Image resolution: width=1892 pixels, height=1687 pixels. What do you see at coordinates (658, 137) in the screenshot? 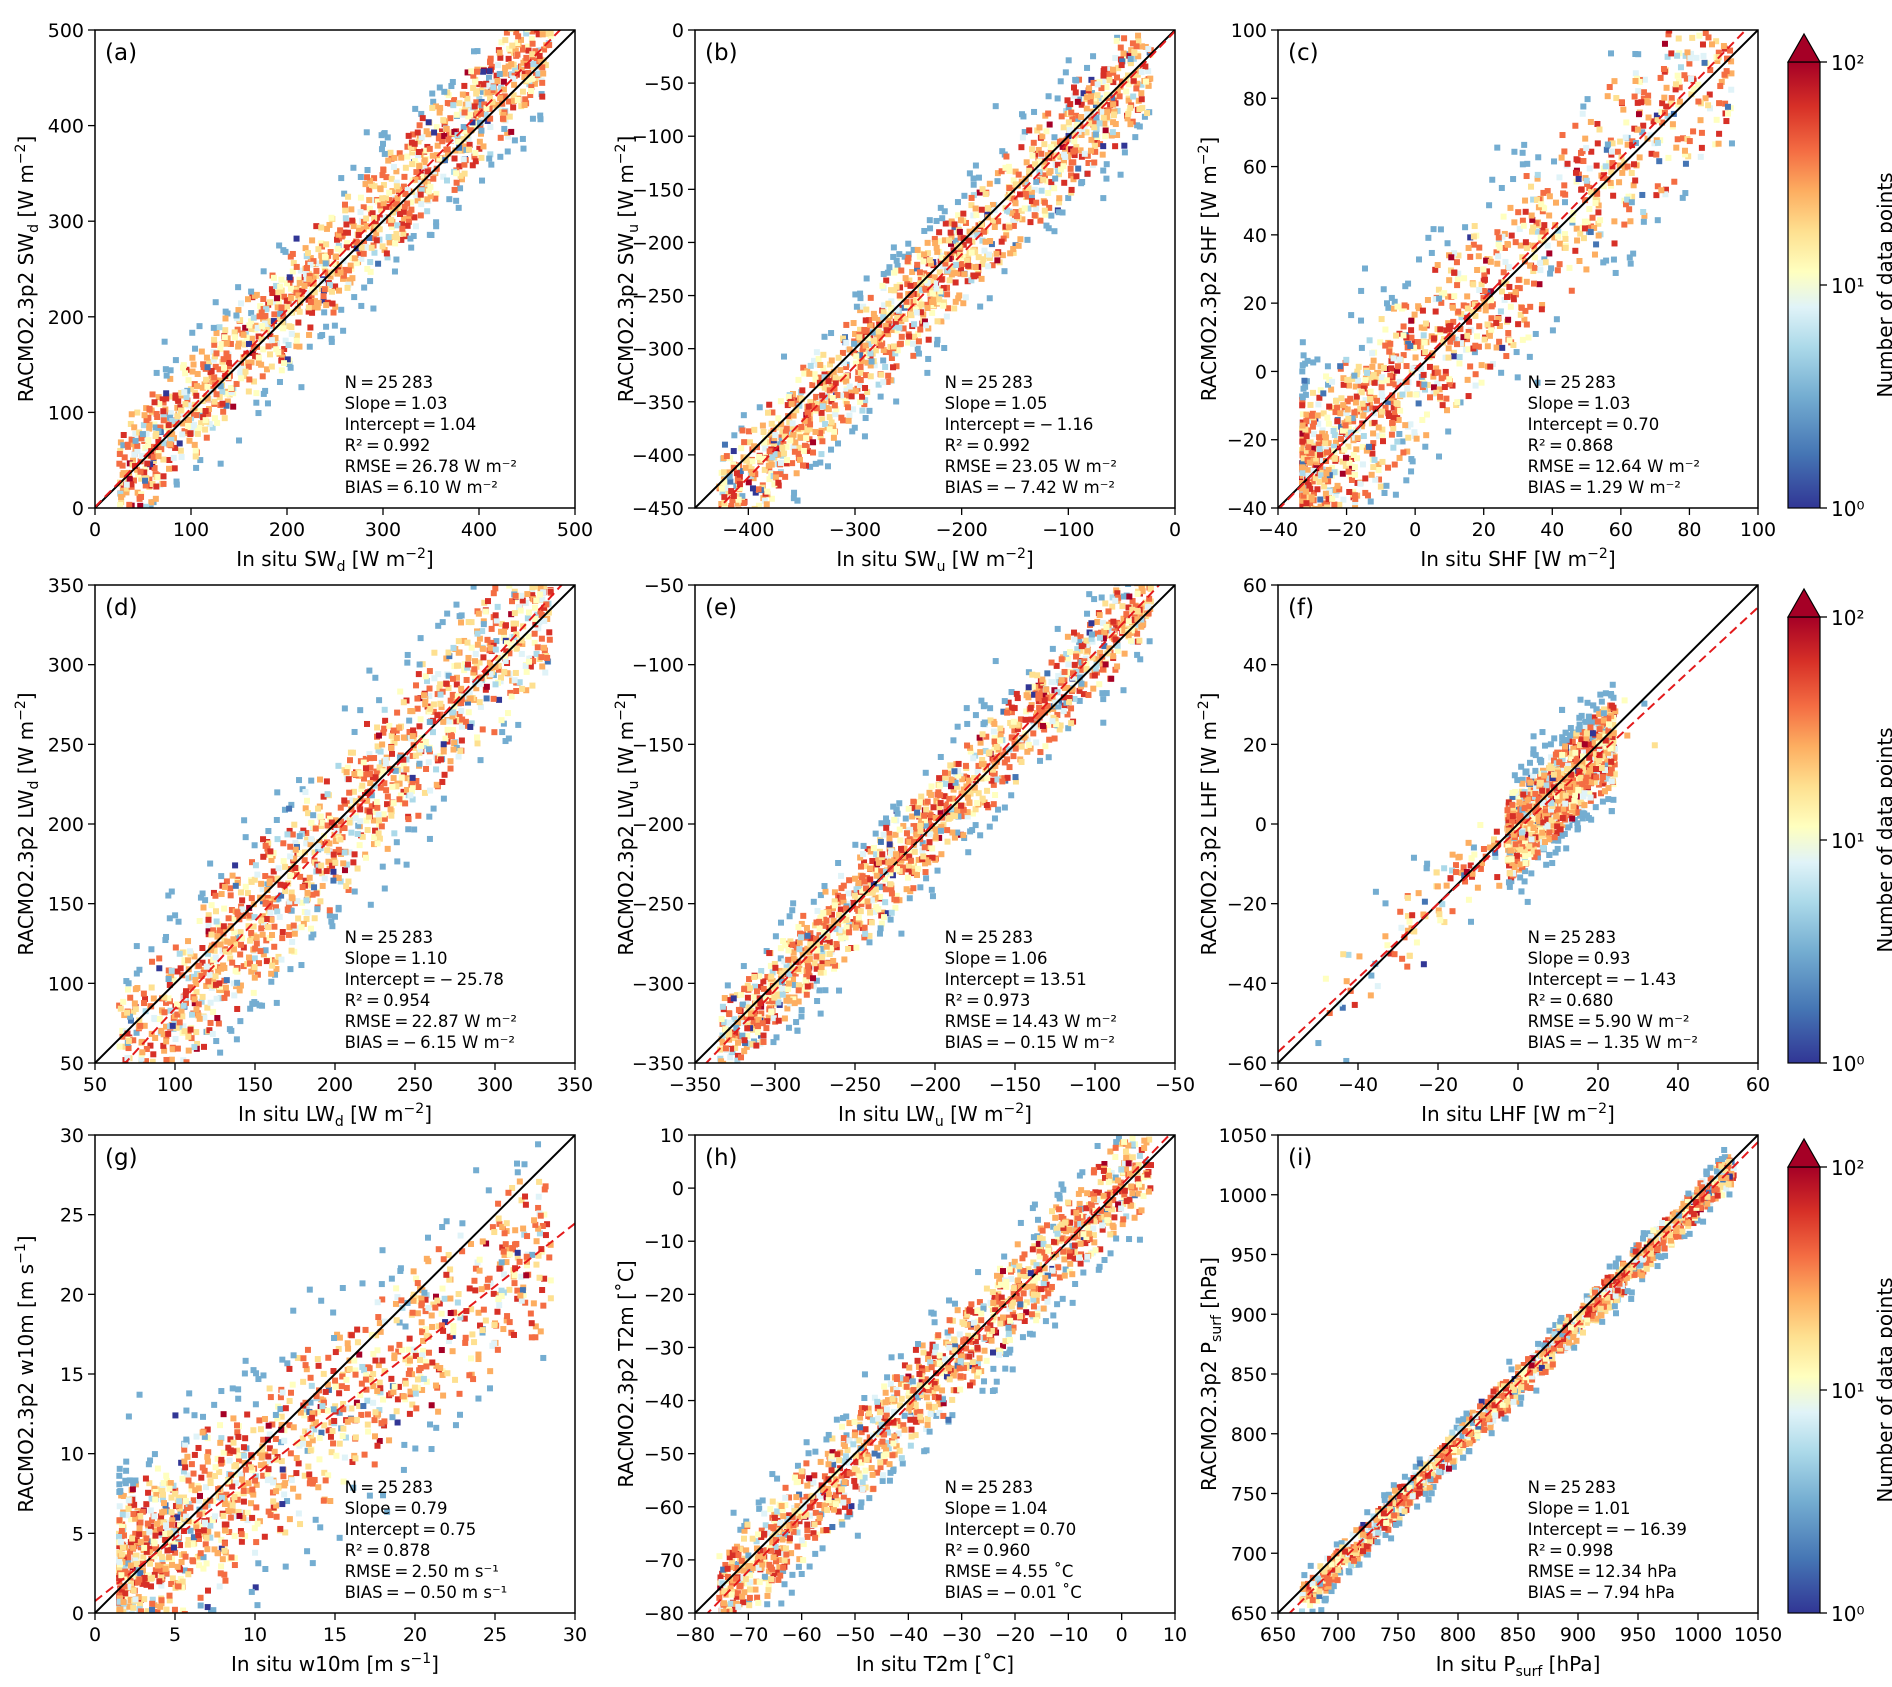
I see `y-tick-label: −100` at bounding box center [658, 137].